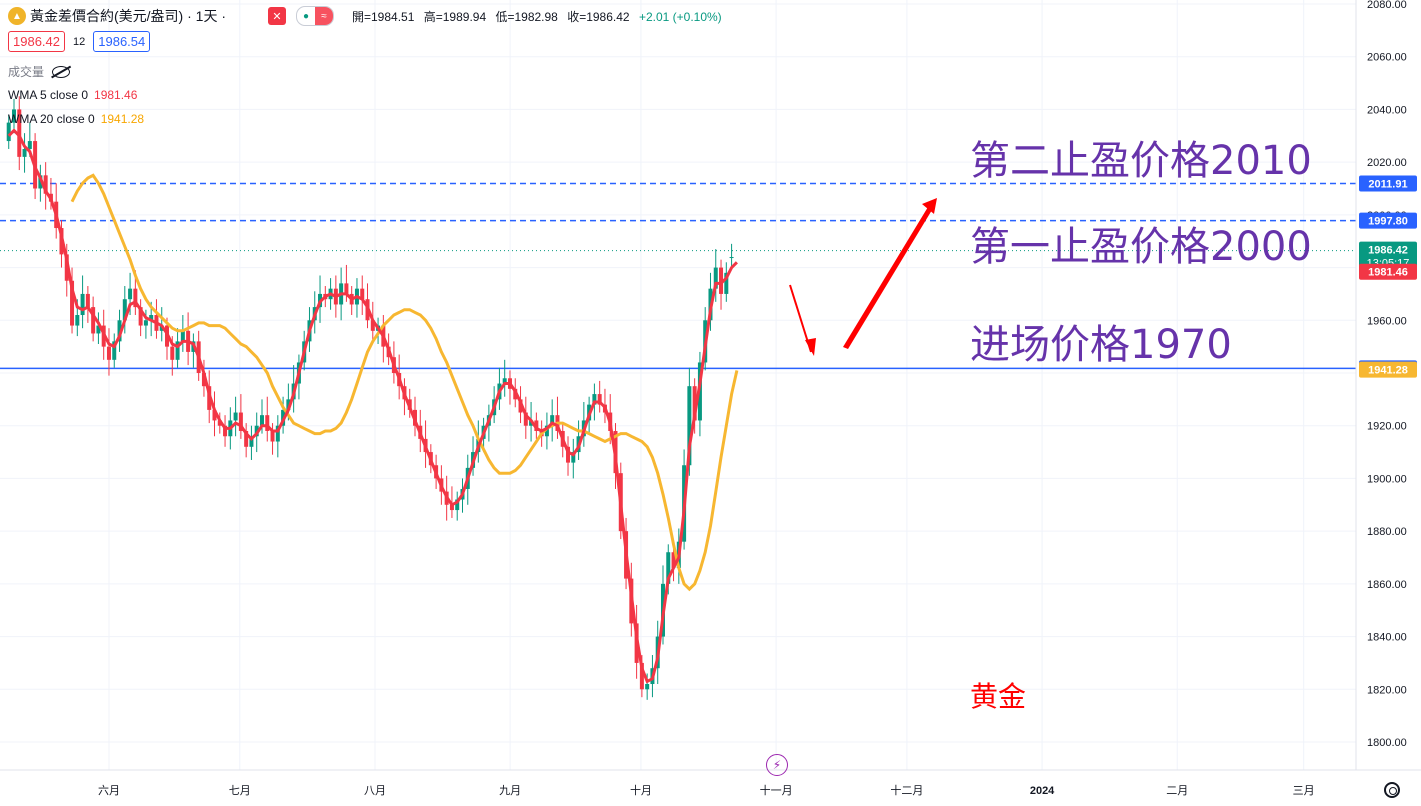 This screenshot has height=806, width=1421. I want to click on arrow-up-shaft, so click(889, 275).